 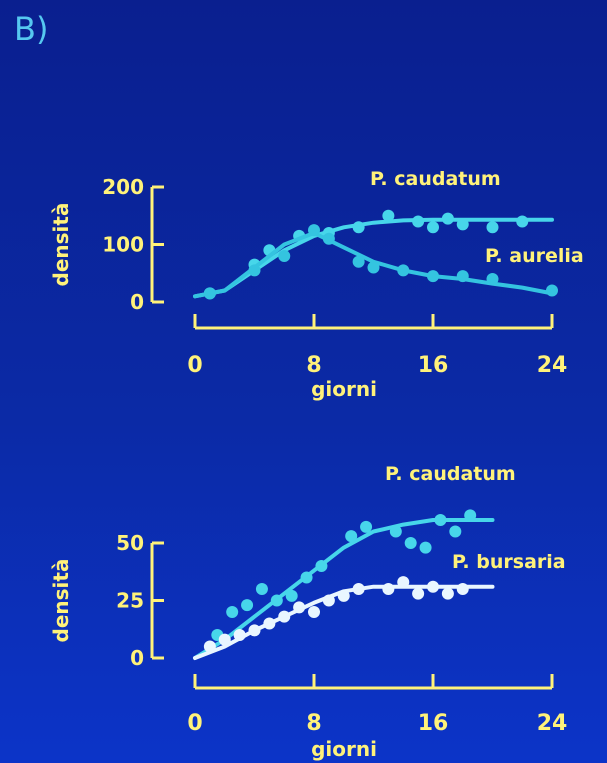 What do you see at coordinates (31, 29) in the screenshot?
I see `panel-label: B)` at bounding box center [31, 29].